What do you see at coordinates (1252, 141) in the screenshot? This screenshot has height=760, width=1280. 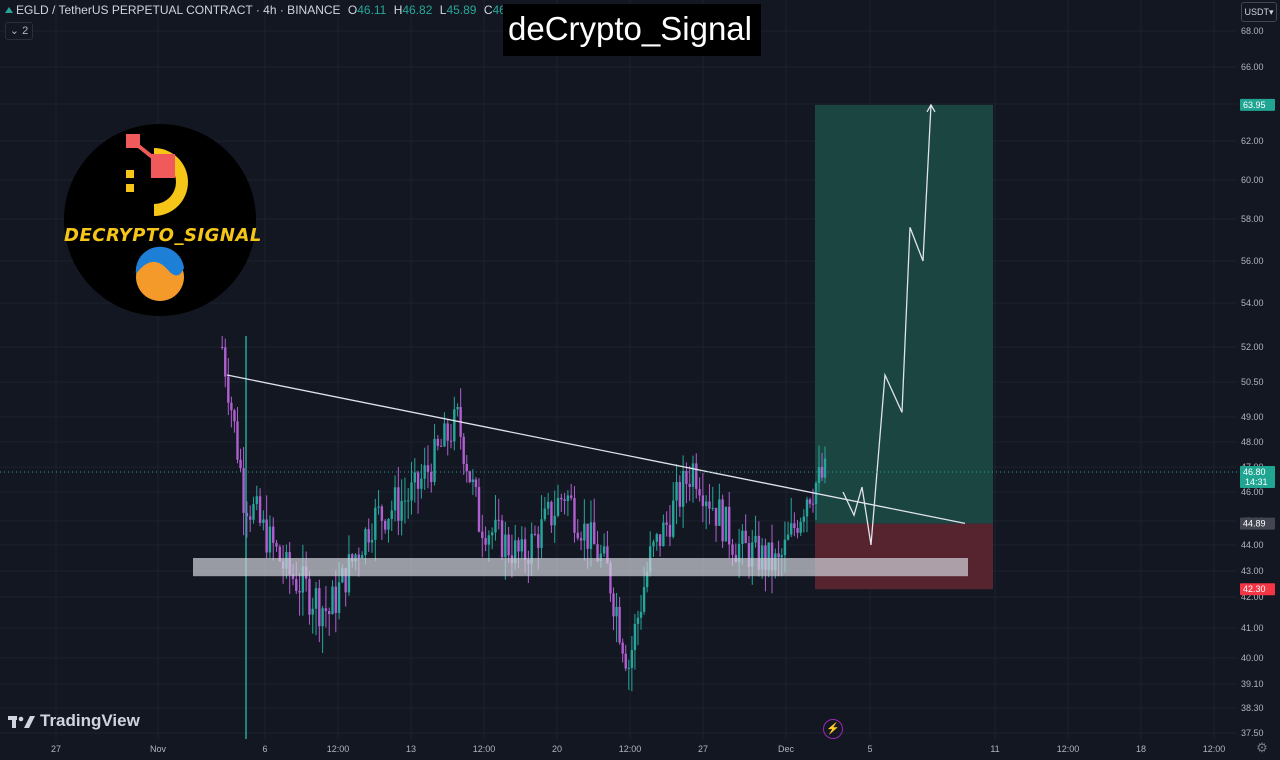 I see `price-tick-label: 62.00` at bounding box center [1252, 141].